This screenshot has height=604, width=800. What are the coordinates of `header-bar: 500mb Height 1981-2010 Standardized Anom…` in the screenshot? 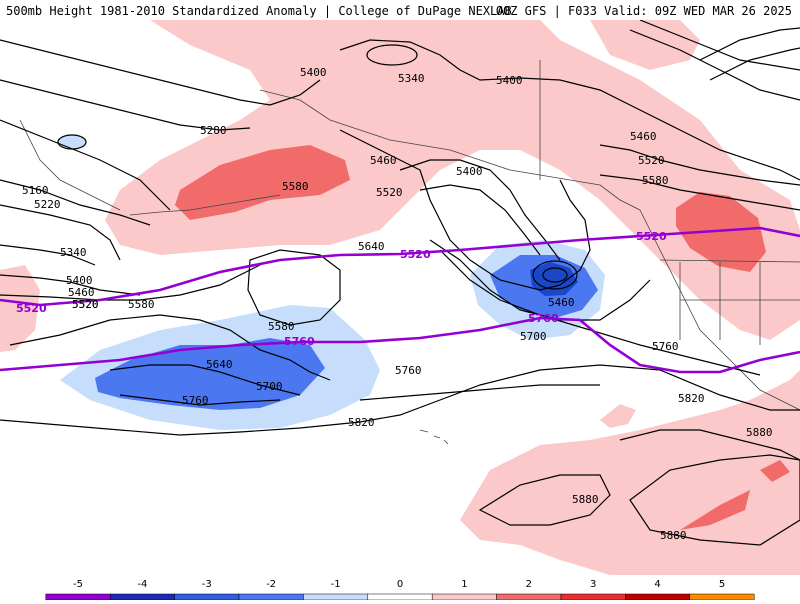 It's located at (400, 10).